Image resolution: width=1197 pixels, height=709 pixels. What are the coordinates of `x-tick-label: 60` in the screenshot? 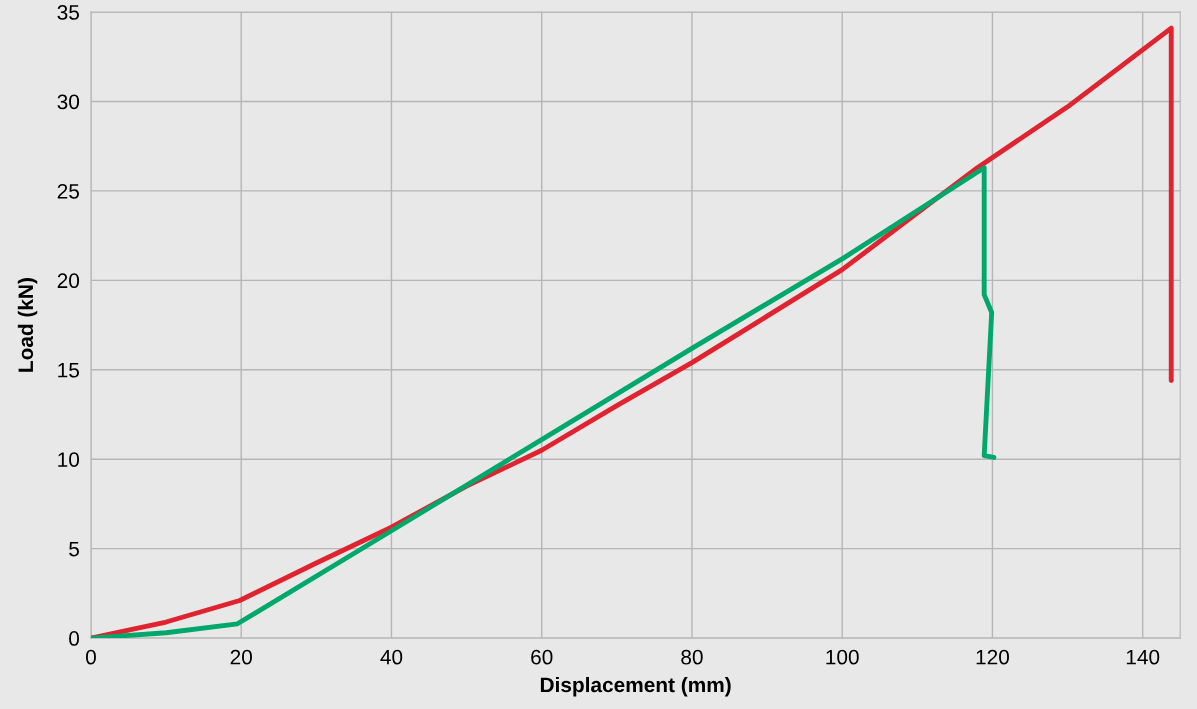 It's located at (542, 657).